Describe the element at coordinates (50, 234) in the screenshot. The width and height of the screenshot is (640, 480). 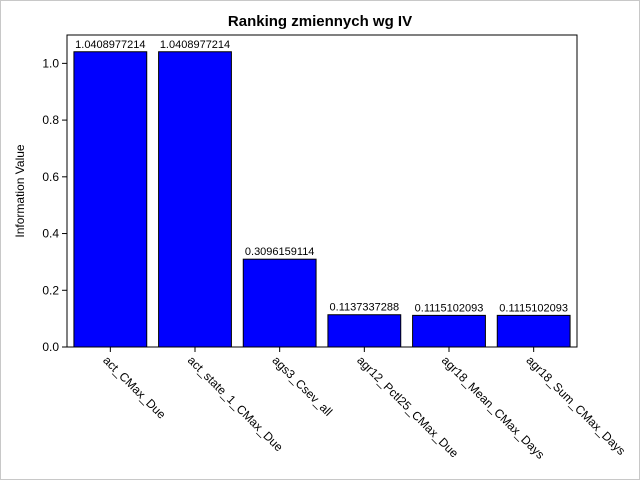
I see `y-tick-label: 0.4` at that location.